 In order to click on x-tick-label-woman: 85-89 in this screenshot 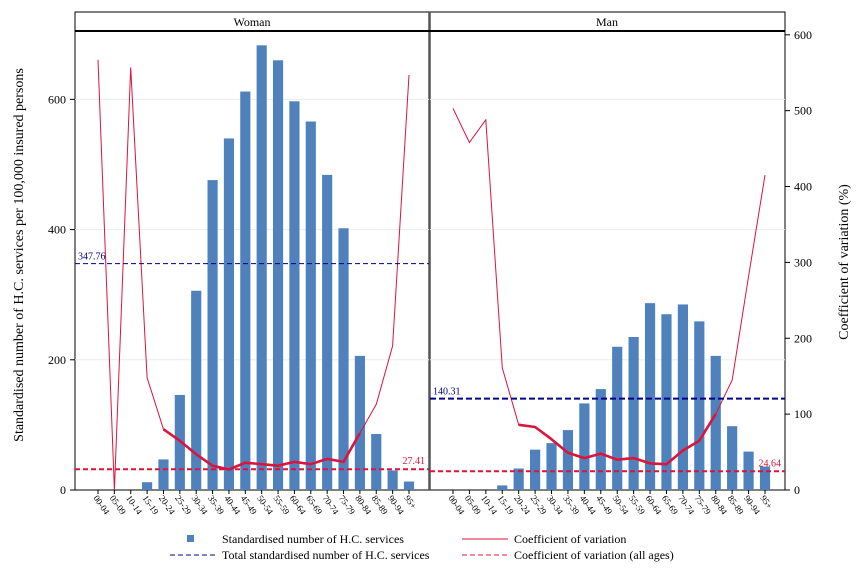, I will do `click(380, 504)`.